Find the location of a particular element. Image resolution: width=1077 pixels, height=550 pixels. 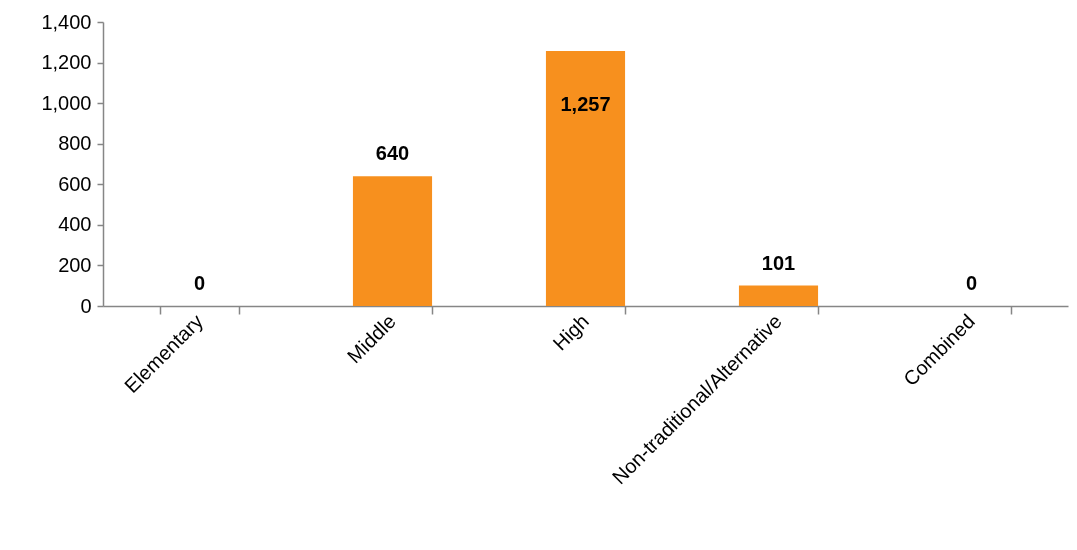

data-label: 640 is located at coordinates (392, 153).